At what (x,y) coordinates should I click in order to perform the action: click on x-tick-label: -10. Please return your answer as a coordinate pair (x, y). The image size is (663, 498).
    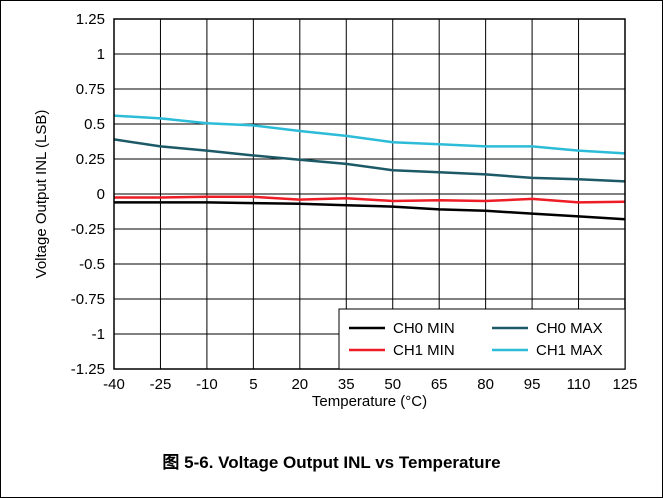
    Looking at the image, I should click on (207, 384).